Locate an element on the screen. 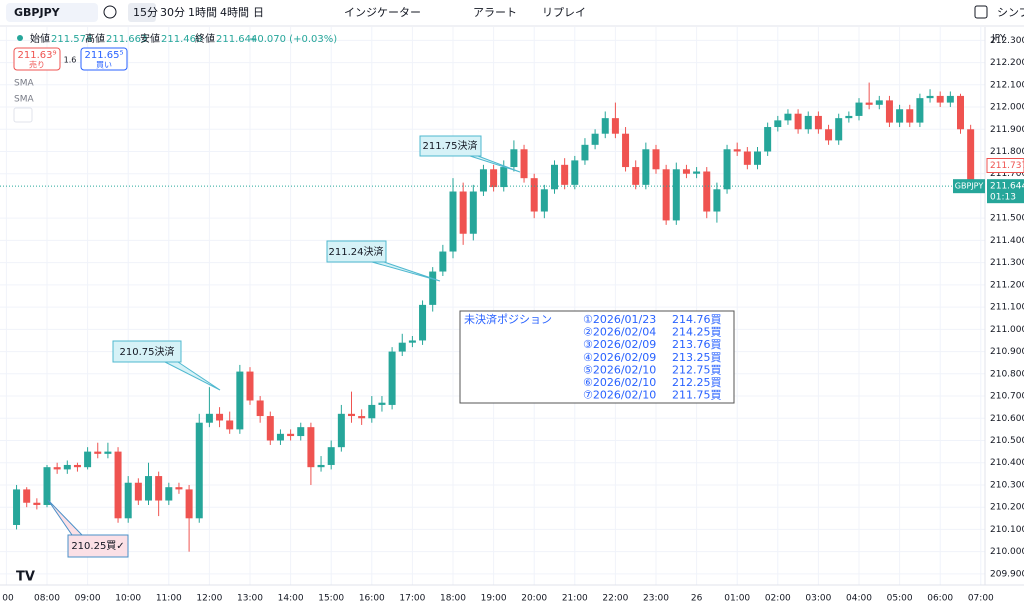 The height and width of the screenshot is (610, 1024). callout-label: 210.75決済 is located at coordinates (147, 351).